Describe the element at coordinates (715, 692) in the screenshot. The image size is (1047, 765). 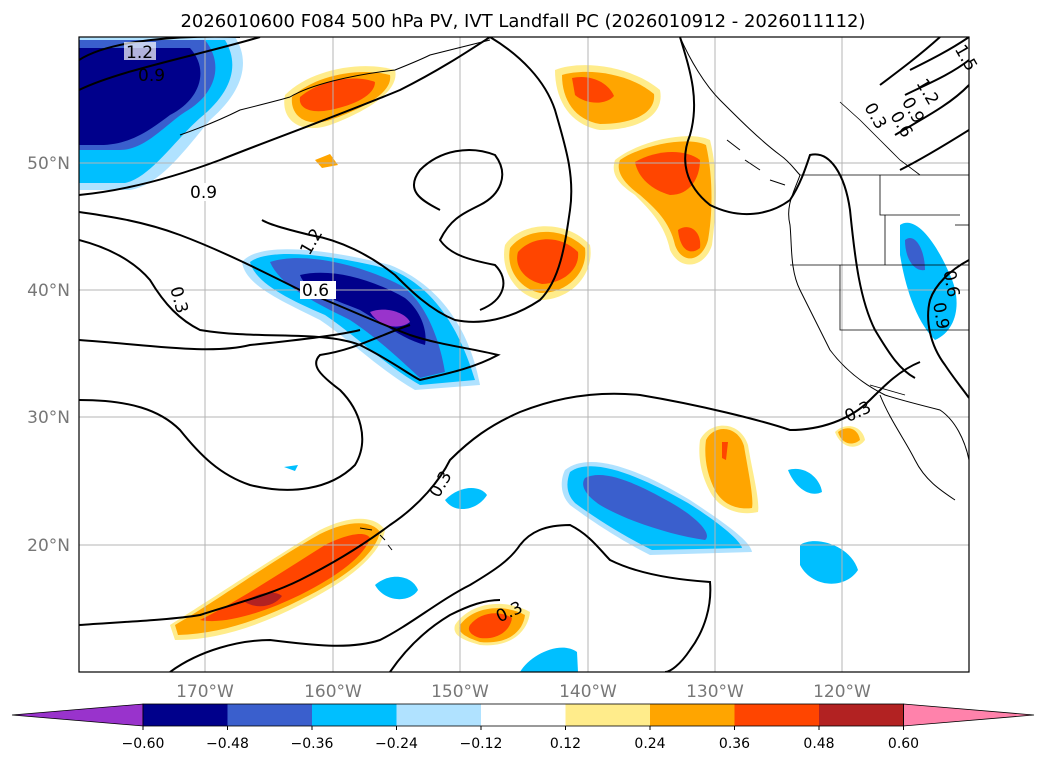
I see `lon-tick-label: 130°W` at that location.